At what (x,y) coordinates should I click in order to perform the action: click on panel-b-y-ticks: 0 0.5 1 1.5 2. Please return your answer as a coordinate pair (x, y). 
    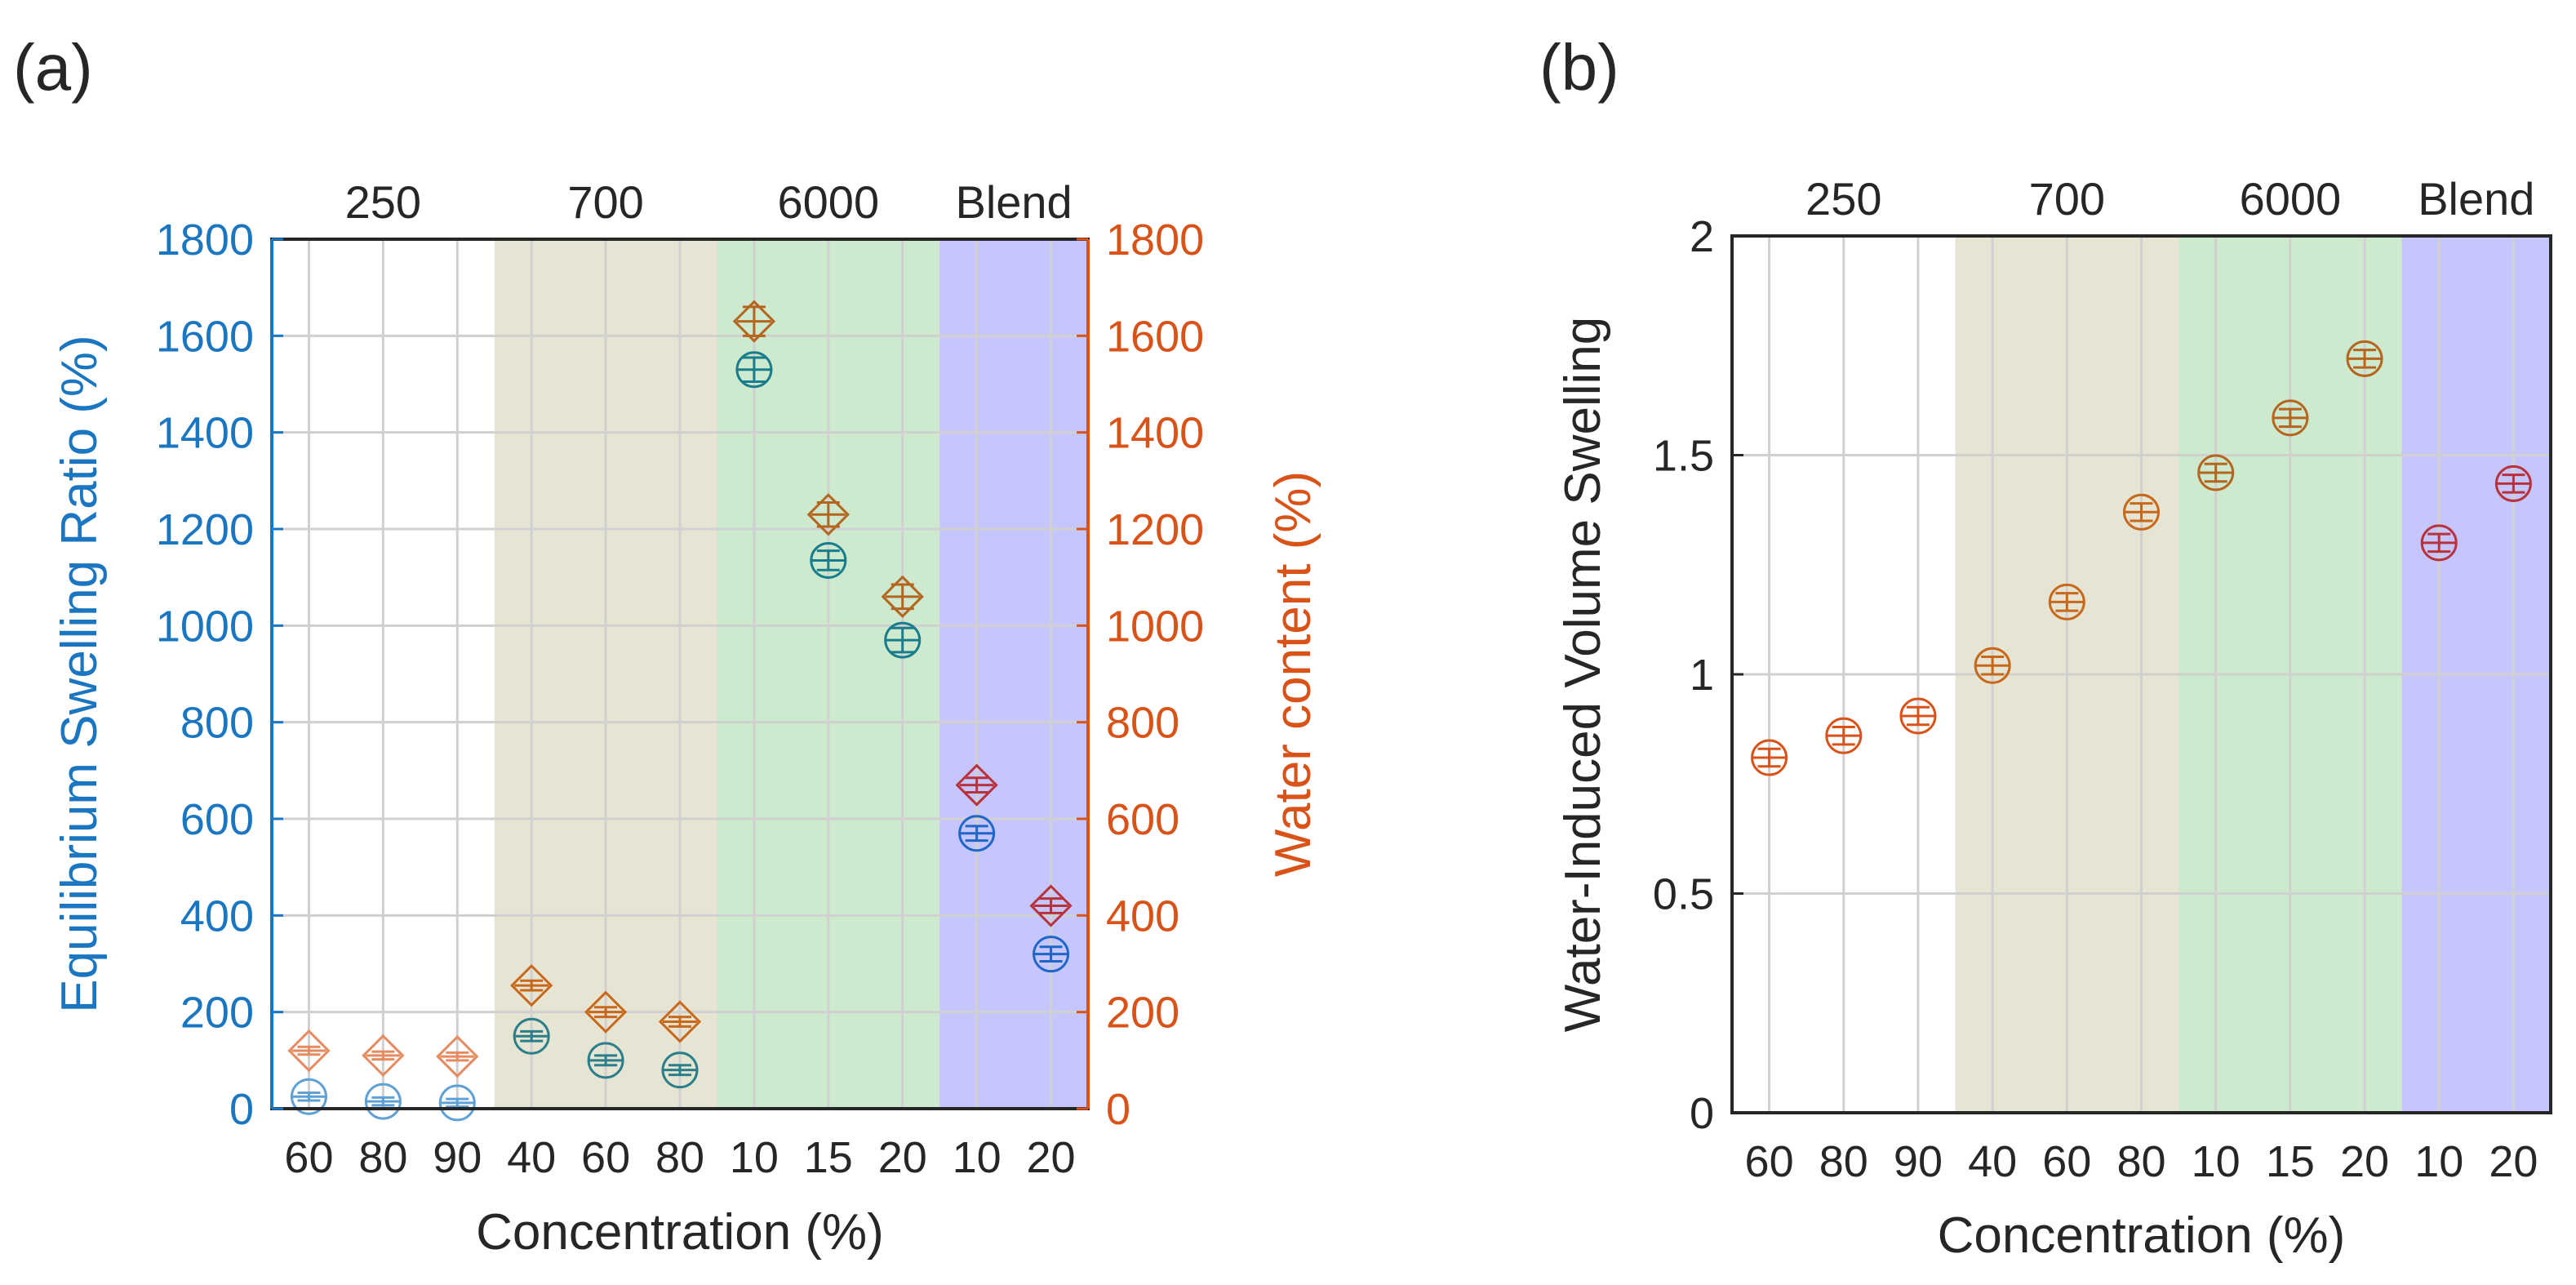
    Looking at the image, I should click on (1698, 675).